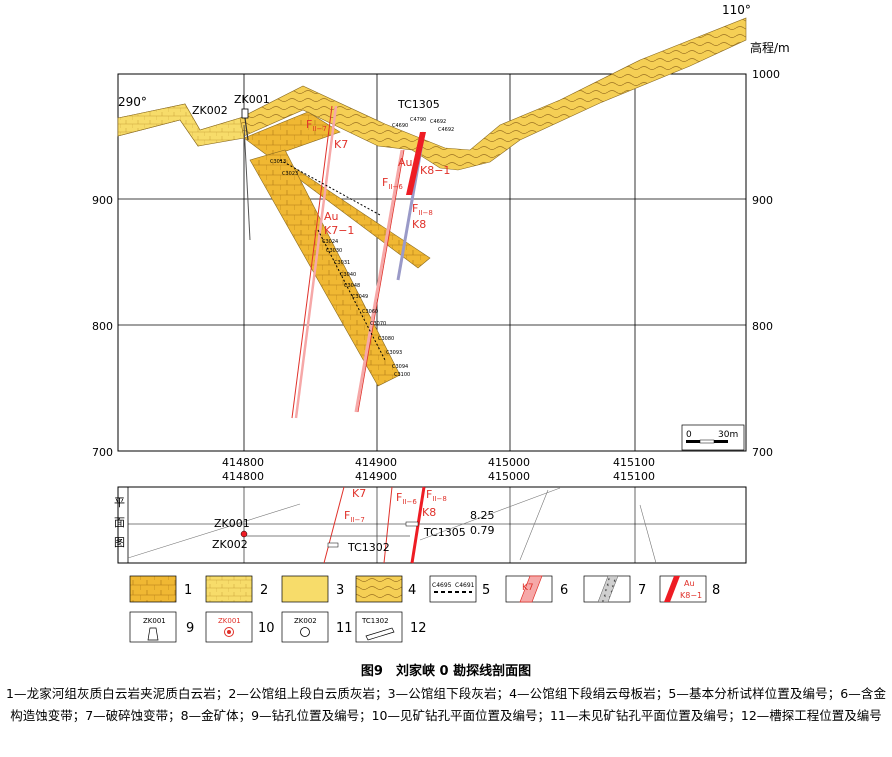 This screenshot has height=757, width=892. Describe the element at coordinates (564, 590) in the screenshot. I see `legend-number: 6` at that location.